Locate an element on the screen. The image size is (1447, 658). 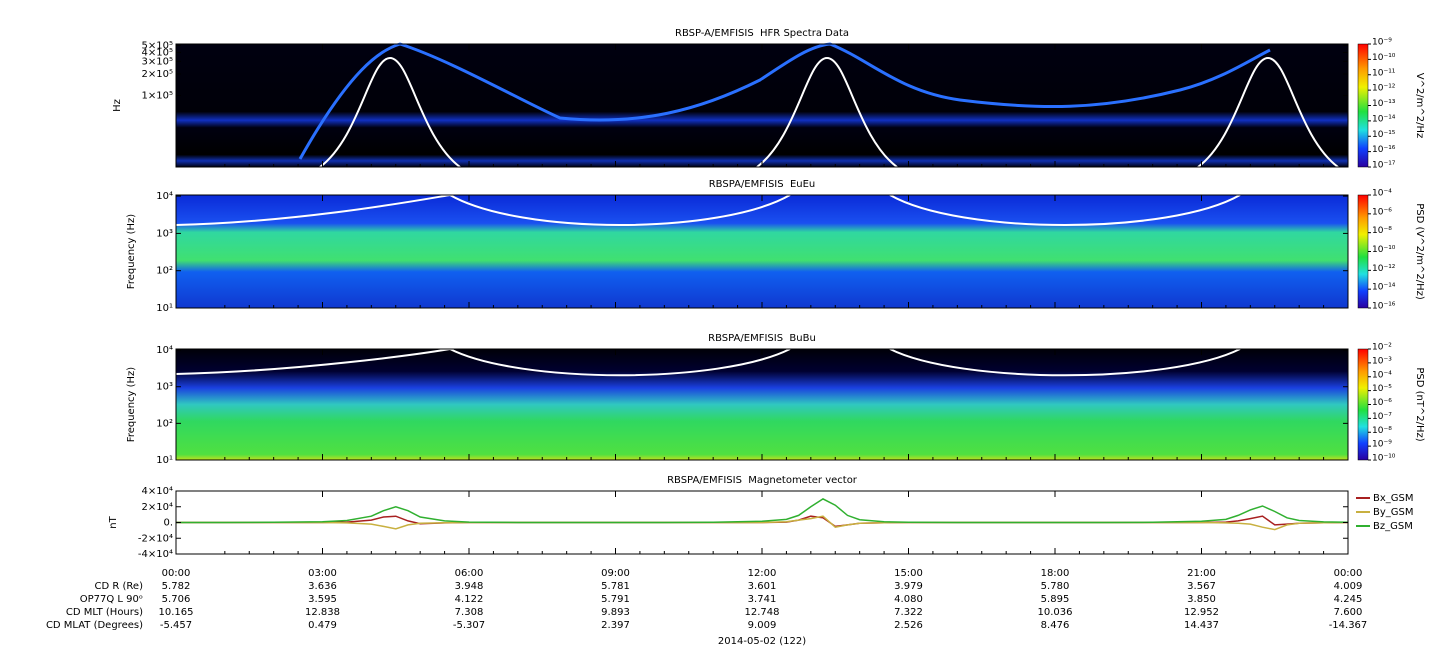
ephemeris-value: 10.036 is located at coordinates (1055, 612).